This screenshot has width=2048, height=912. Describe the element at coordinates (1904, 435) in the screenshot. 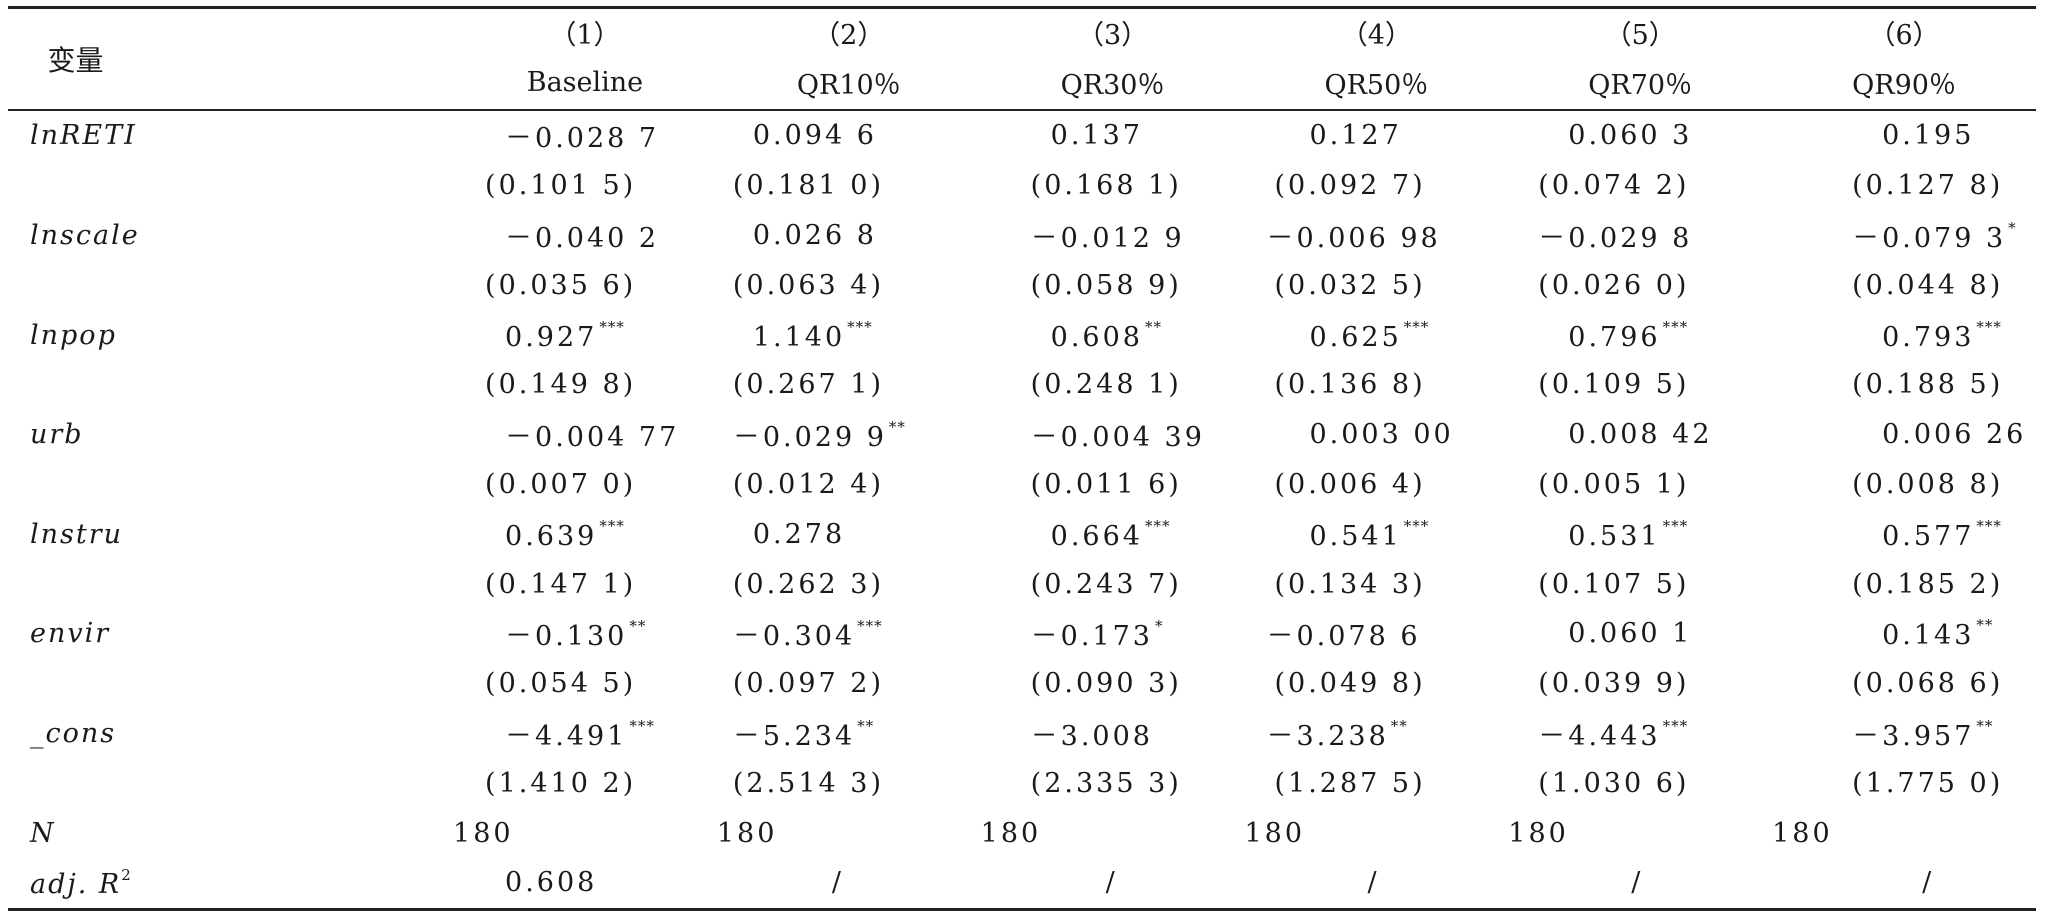

I see `table-cell: 0.006 26` at that location.